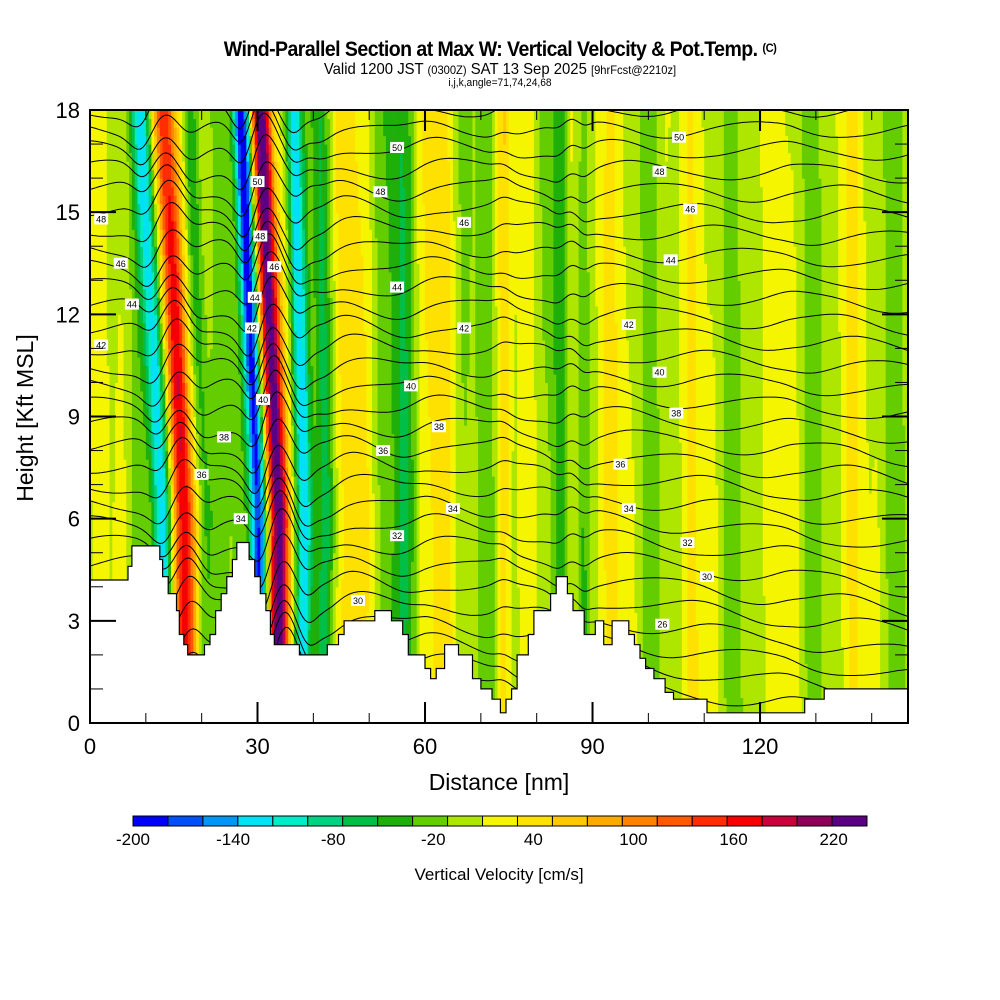 Image resolution: width=1000 pixels, height=1000 pixels. I want to click on x-tick-label: 30, so click(257, 746).